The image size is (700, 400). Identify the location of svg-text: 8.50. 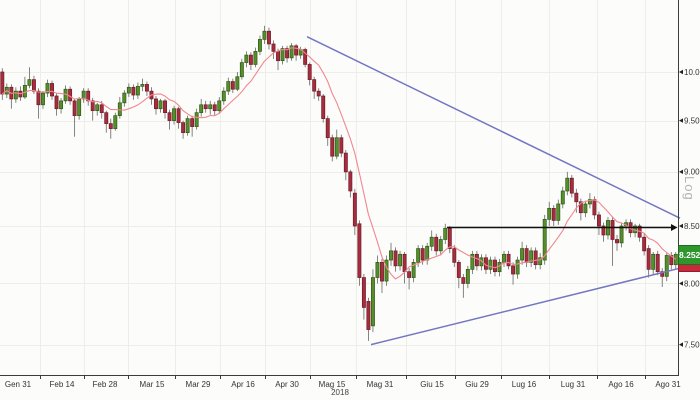
(692, 226).